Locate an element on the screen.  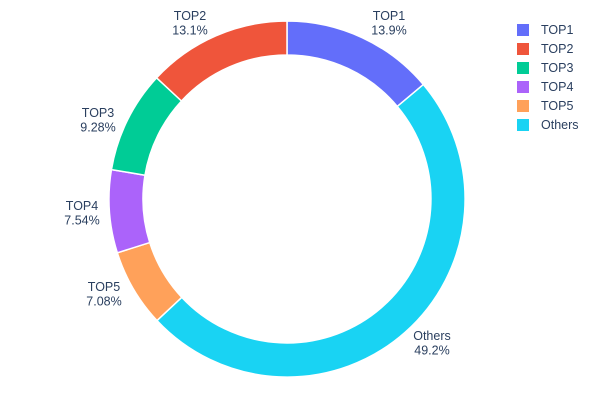
legend-item-top5: TOP5 is located at coordinates (548, 105).